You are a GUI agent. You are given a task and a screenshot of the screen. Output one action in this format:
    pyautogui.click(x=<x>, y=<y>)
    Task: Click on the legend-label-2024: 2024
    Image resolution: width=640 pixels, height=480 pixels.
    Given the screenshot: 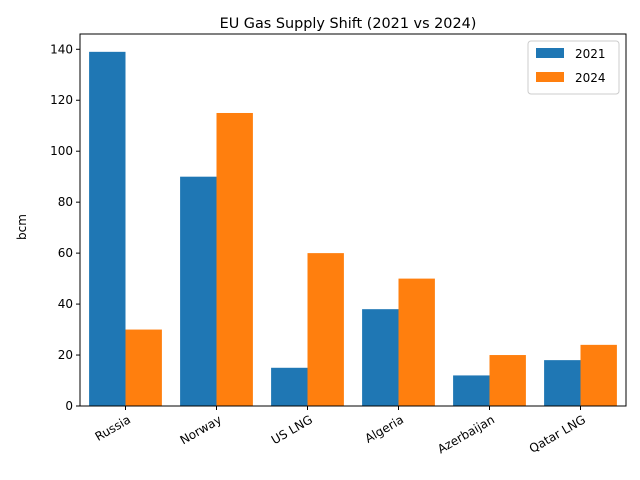 What is the action you would take?
    pyautogui.click(x=590, y=78)
    